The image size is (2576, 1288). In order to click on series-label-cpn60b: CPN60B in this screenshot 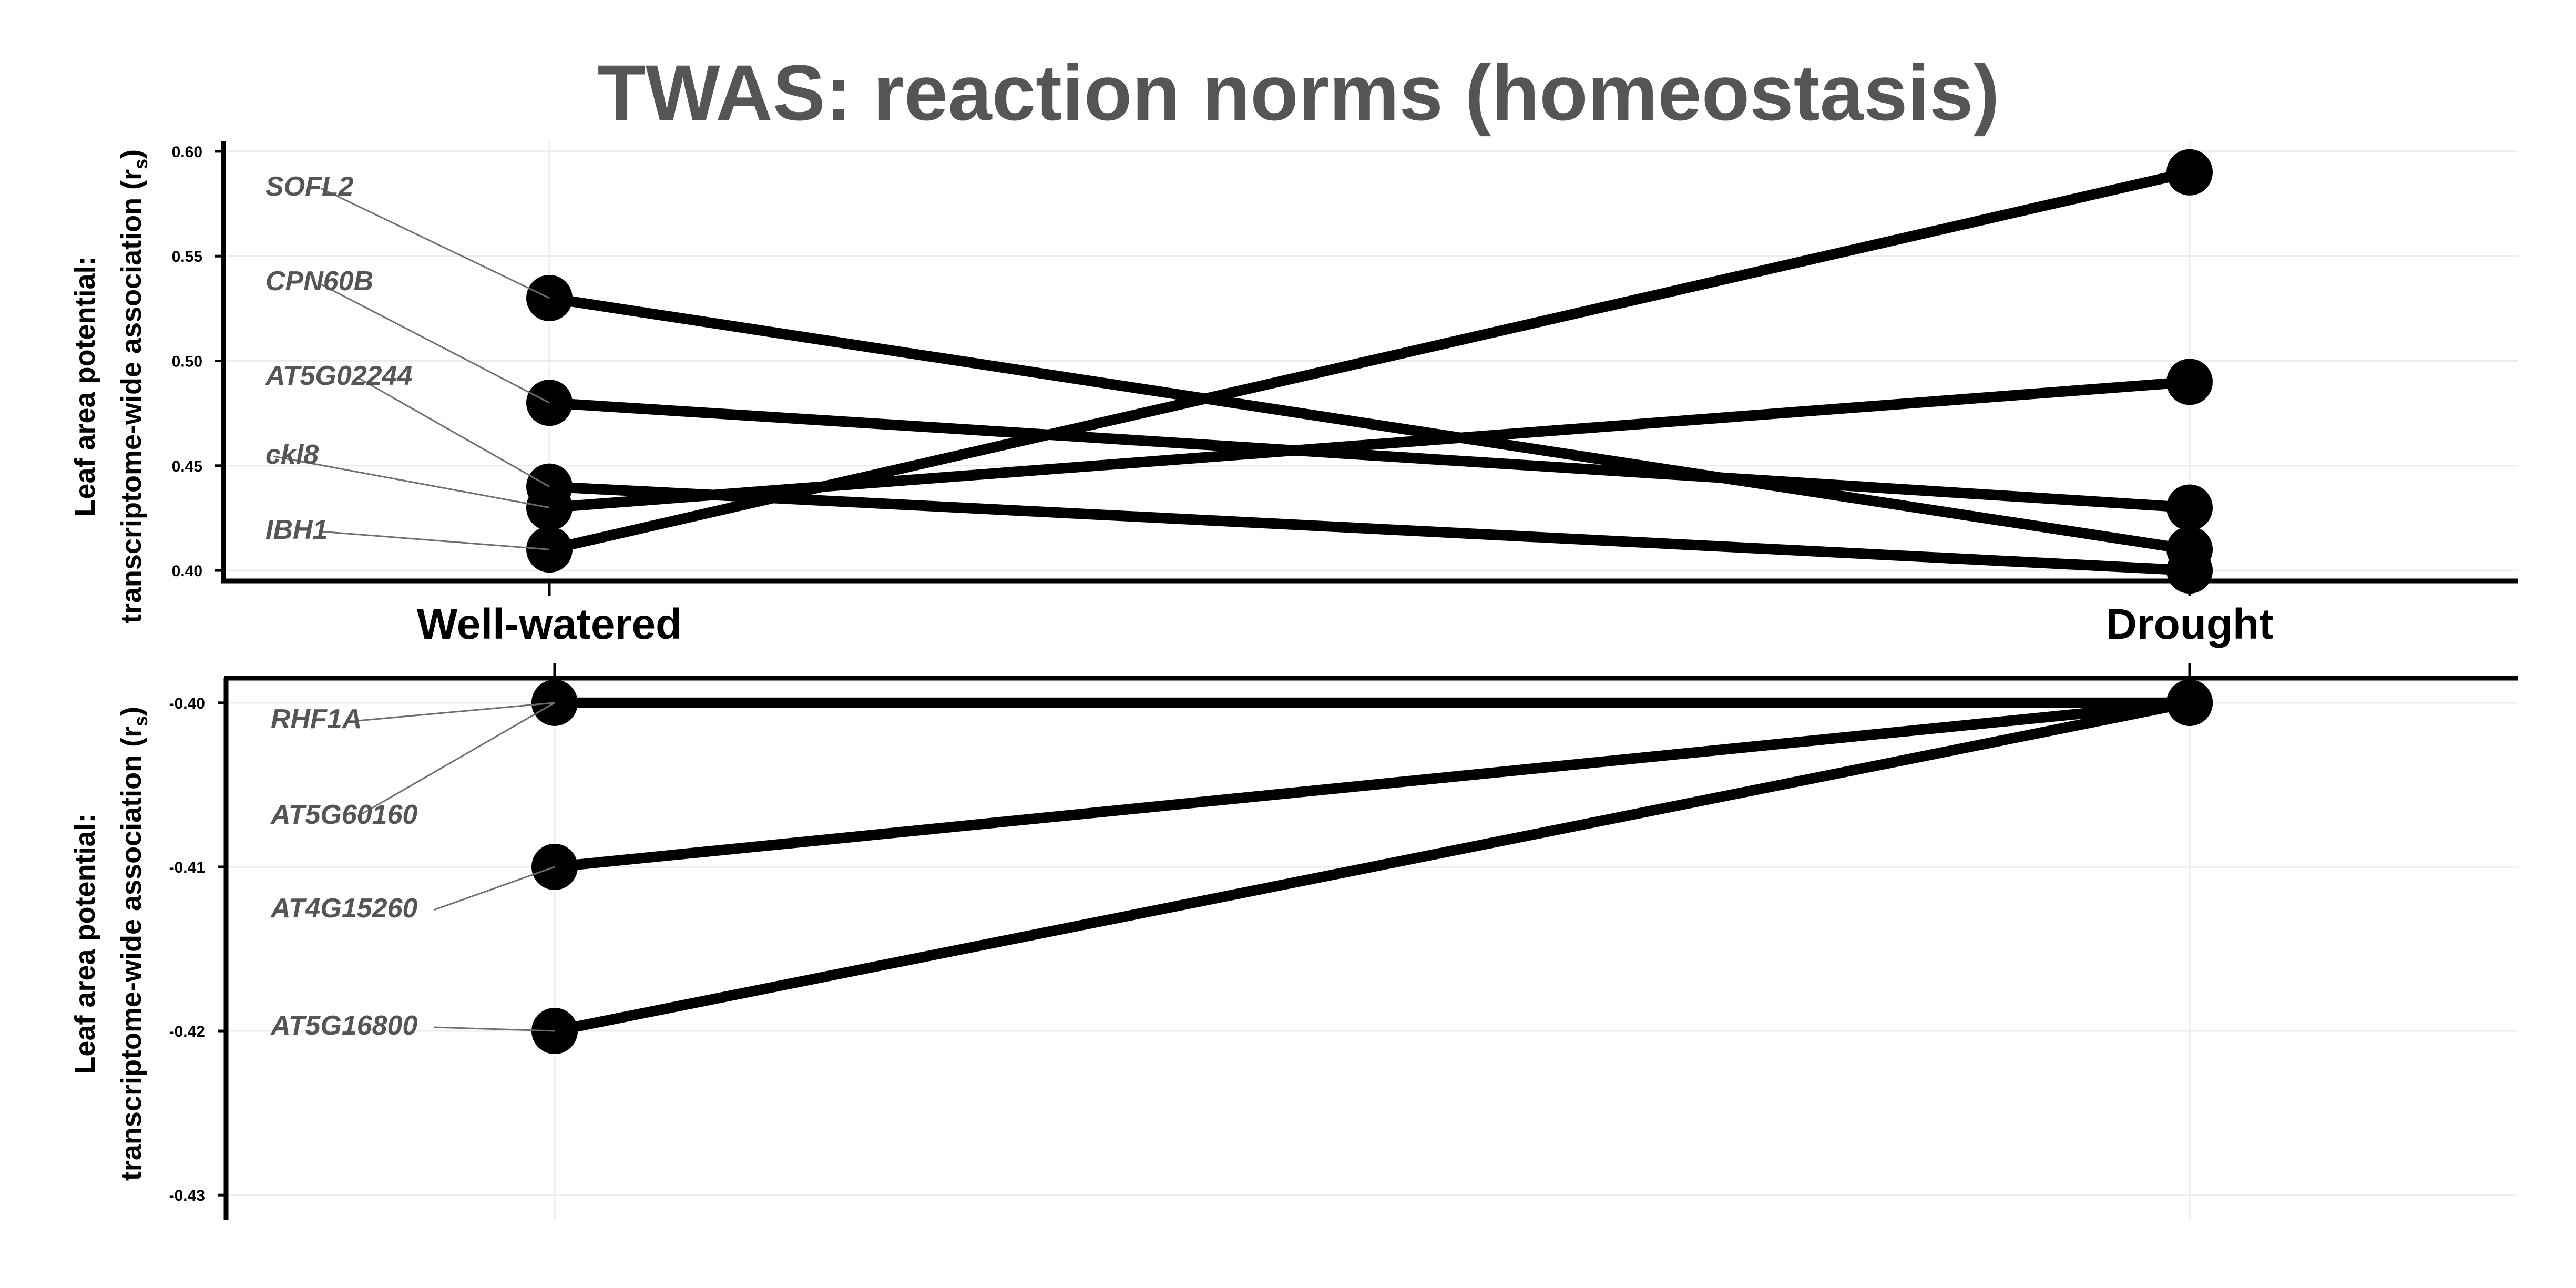, I will do `click(319, 281)`.